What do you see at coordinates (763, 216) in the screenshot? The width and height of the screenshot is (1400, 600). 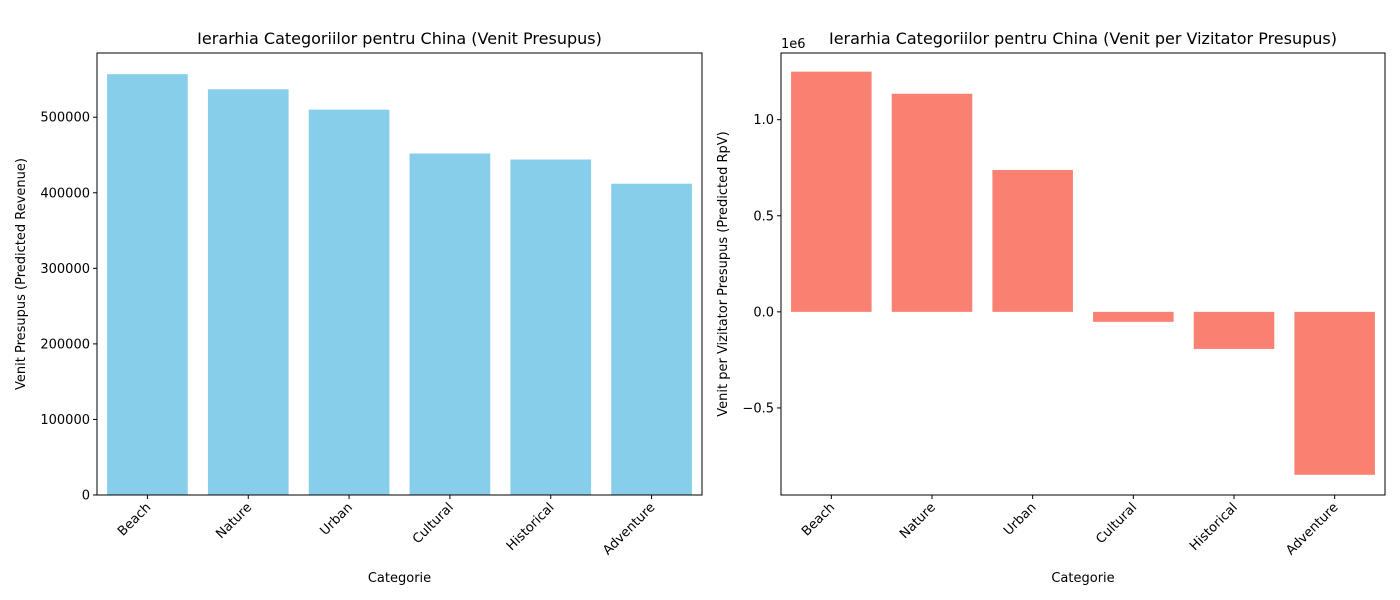 I see `y-tick-label: 0.5` at bounding box center [763, 216].